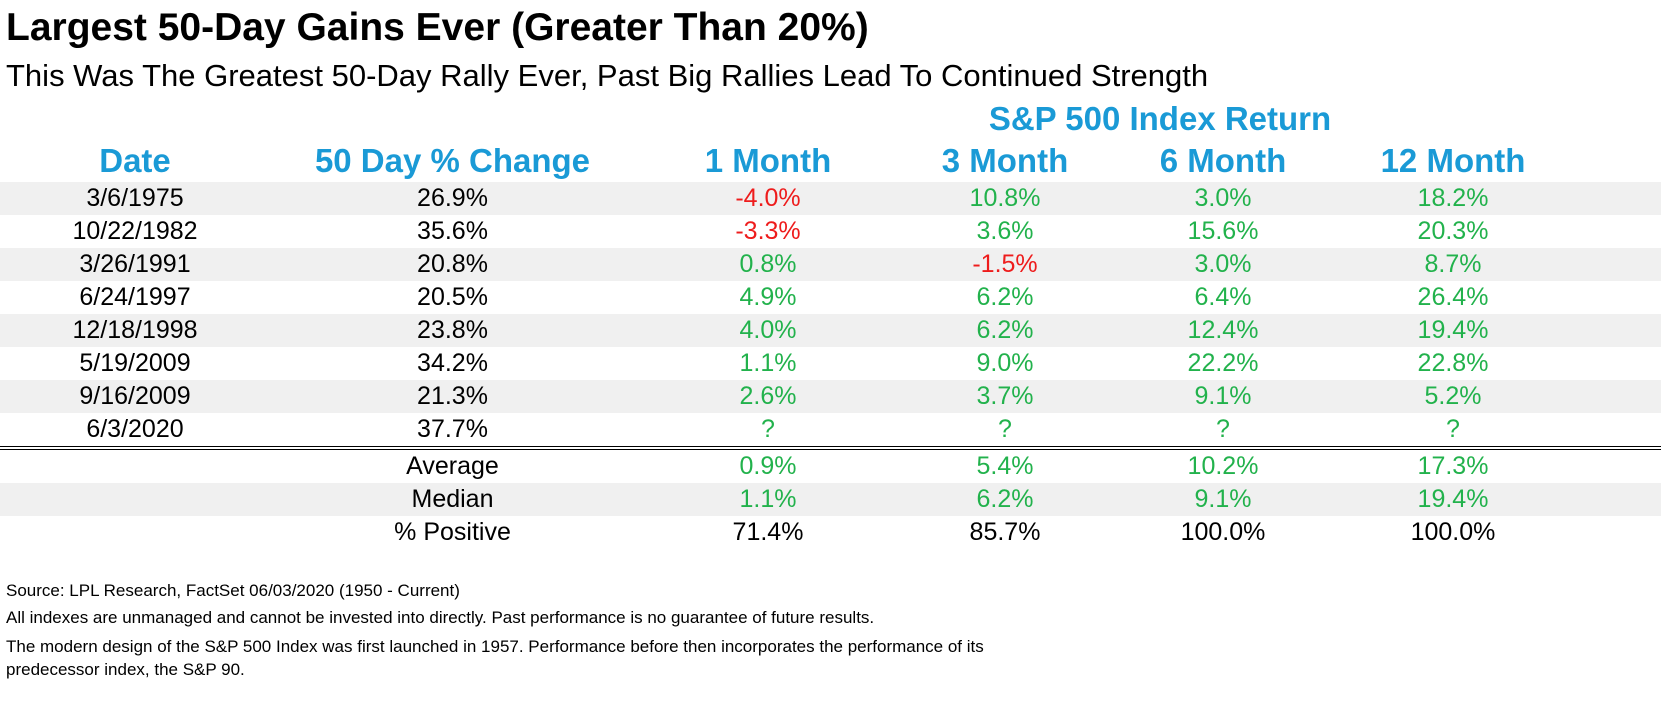 This screenshot has width=1661, height=727. Describe the element at coordinates (135, 160) in the screenshot. I see `column-header-date: Date` at that location.